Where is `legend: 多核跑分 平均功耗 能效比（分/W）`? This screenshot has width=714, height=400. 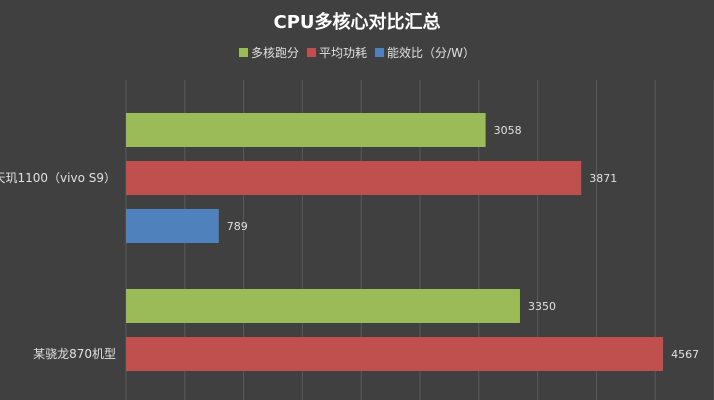 legend: 多核跑分 平均功耗 能效比（分/W） is located at coordinates (357, 52).